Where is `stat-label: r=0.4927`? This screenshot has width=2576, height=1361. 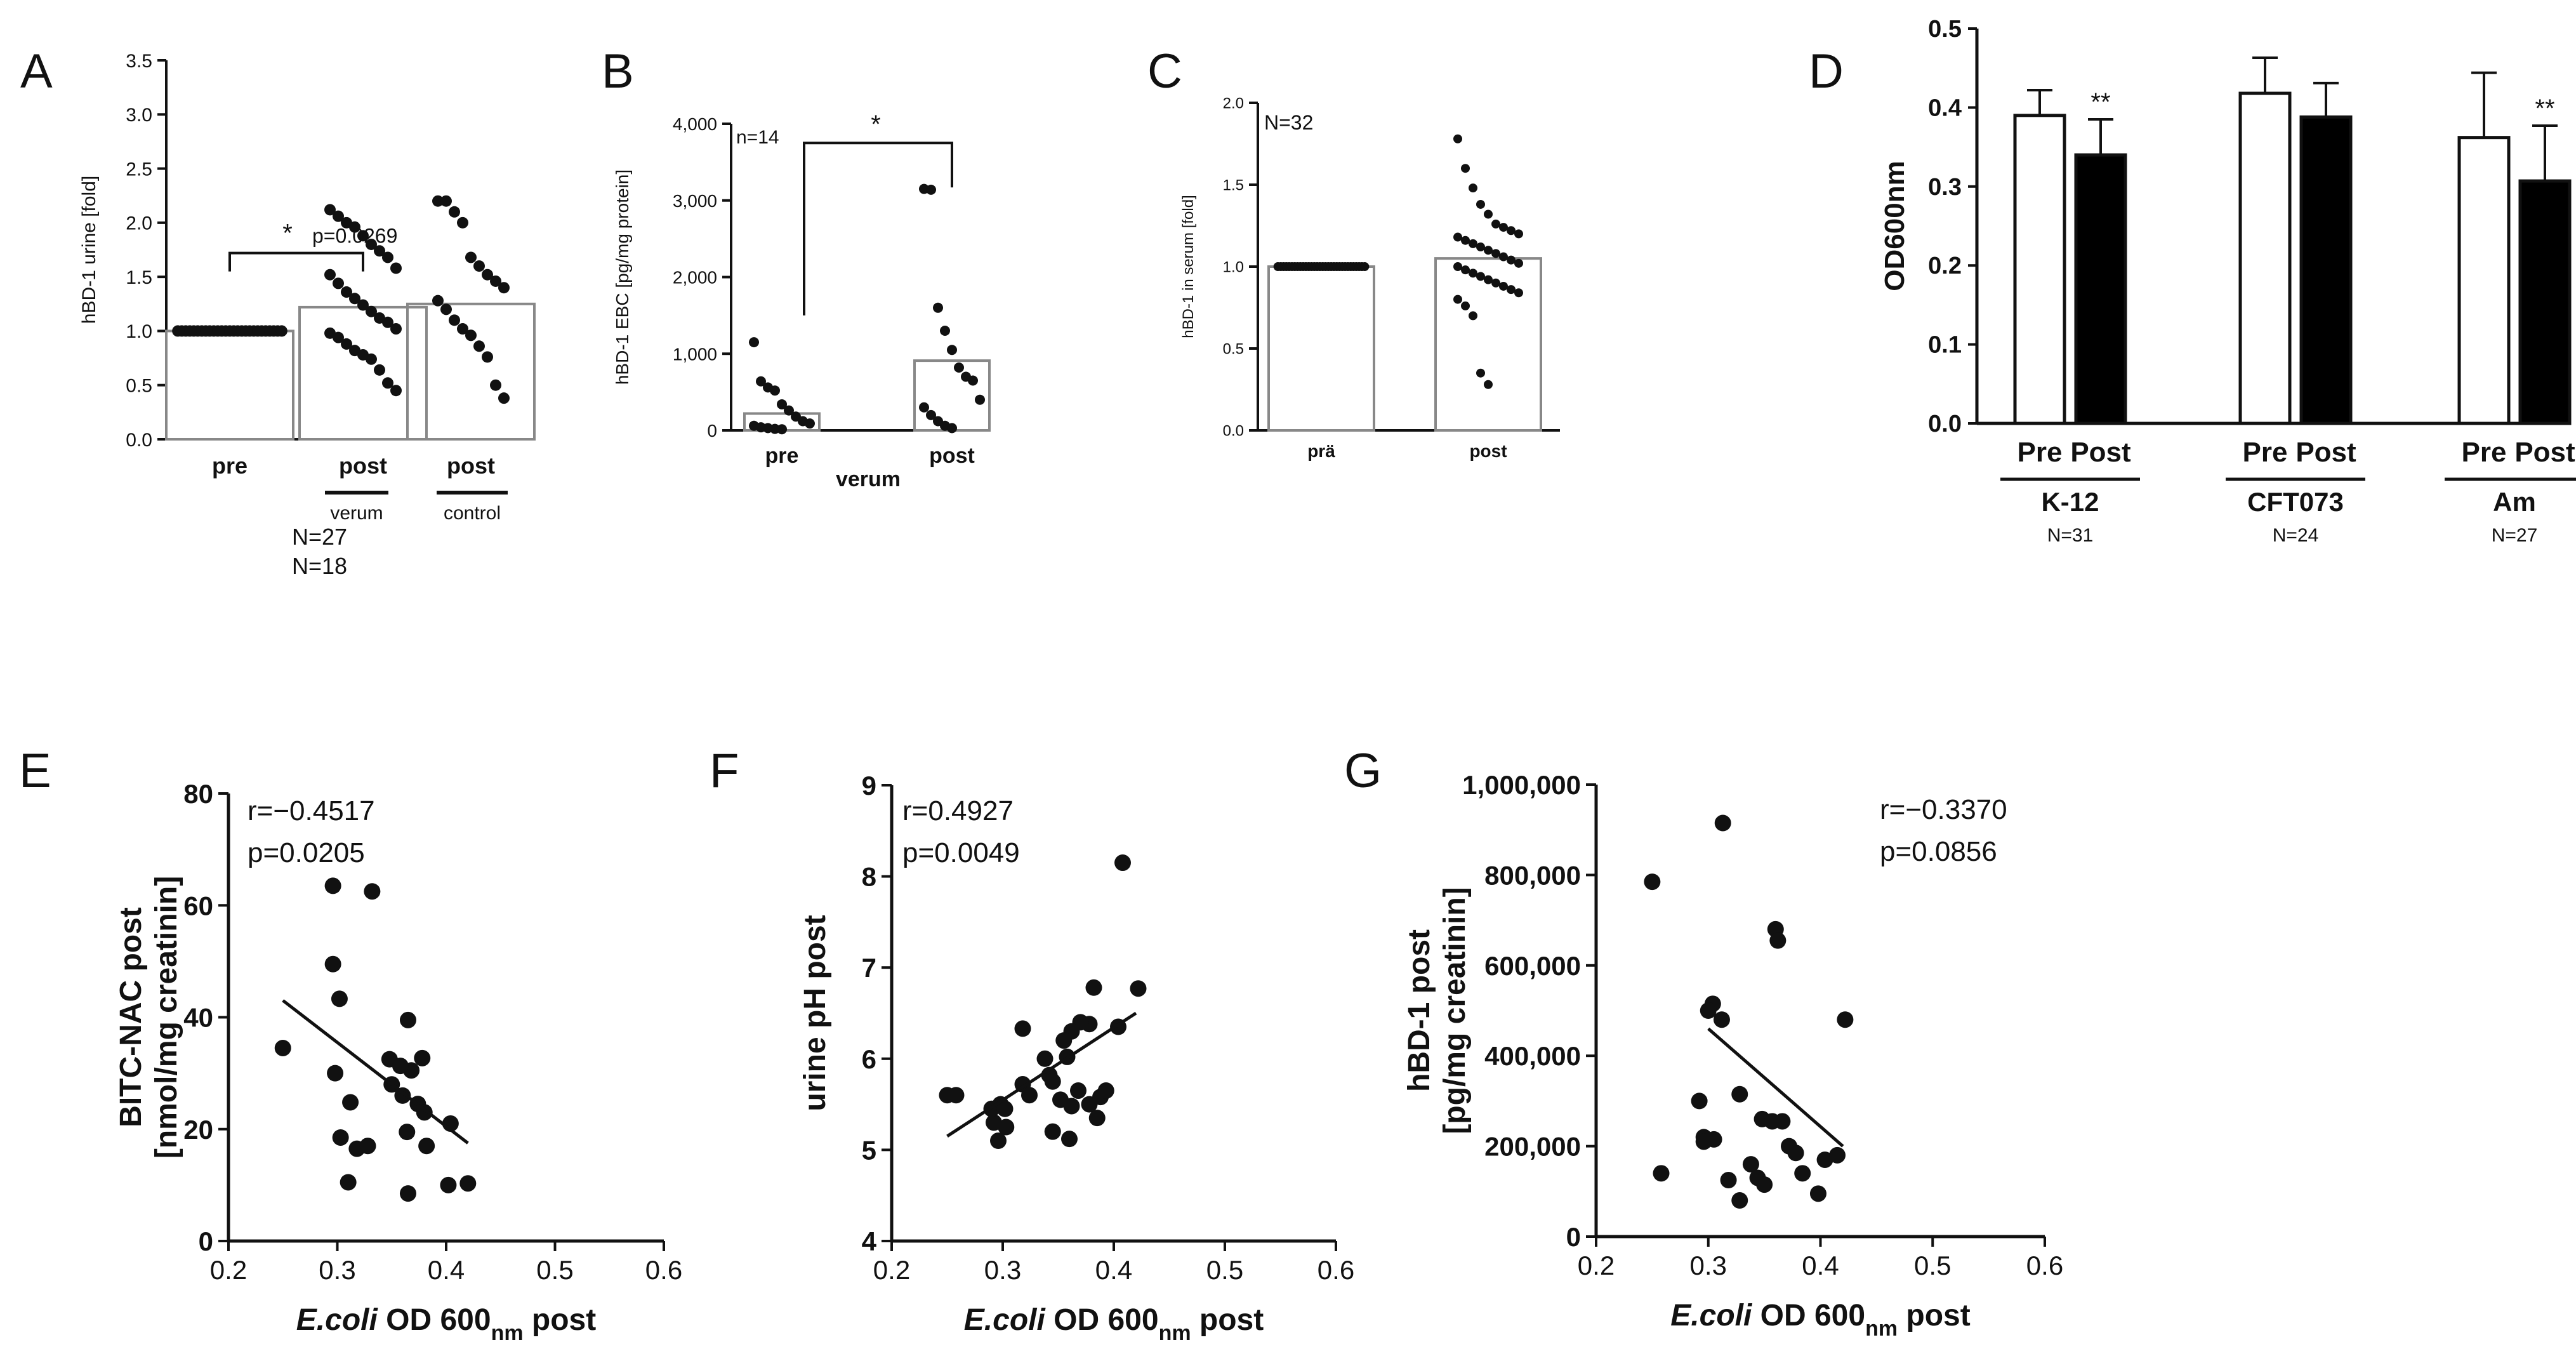
stat-label: r=0.4927 is located at coordinates (958, 811).